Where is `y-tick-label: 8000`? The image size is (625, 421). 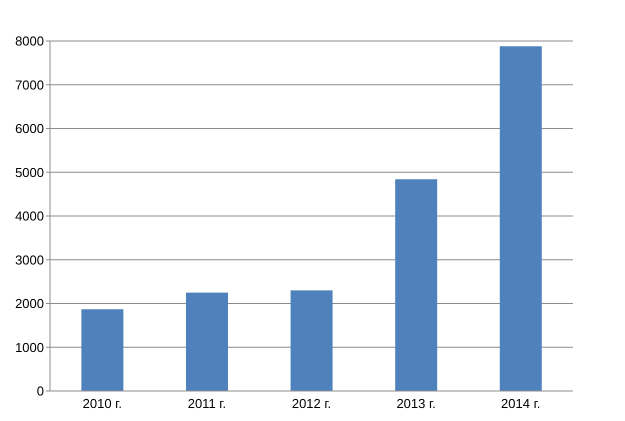 y-tick-label: 8000 is located at coordinates (29, 41).